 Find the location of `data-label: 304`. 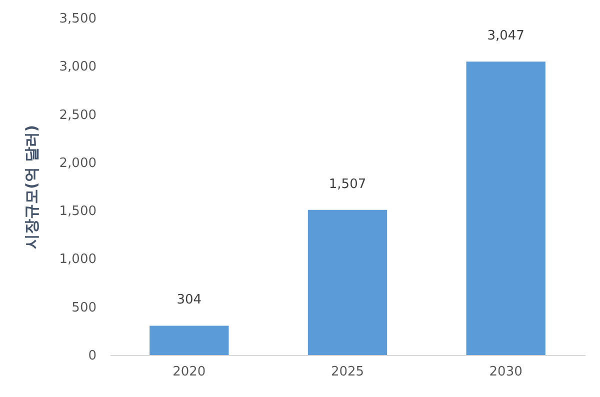

data-label: 304 is located at coordinates (189, 300).